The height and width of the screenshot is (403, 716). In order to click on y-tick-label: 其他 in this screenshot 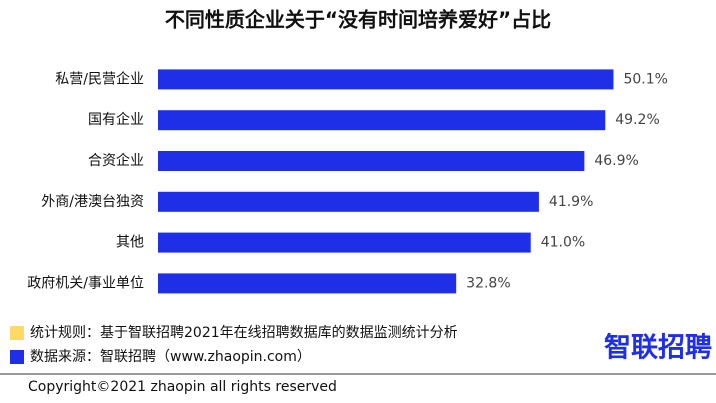, I will do `click(130, 243)`.